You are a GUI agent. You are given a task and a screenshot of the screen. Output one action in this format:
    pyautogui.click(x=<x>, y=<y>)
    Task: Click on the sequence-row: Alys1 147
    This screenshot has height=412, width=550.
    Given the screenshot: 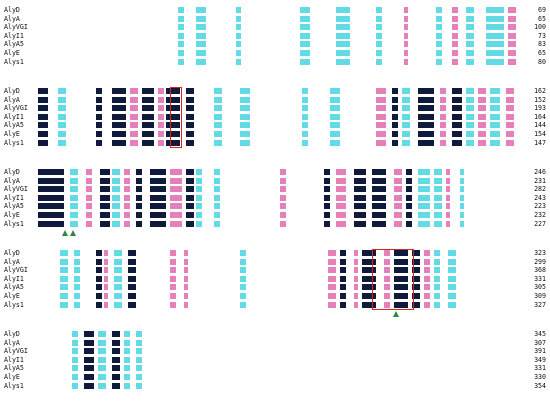 What is the action you would take?
    pyautogui.click(x=275, y=143)
    